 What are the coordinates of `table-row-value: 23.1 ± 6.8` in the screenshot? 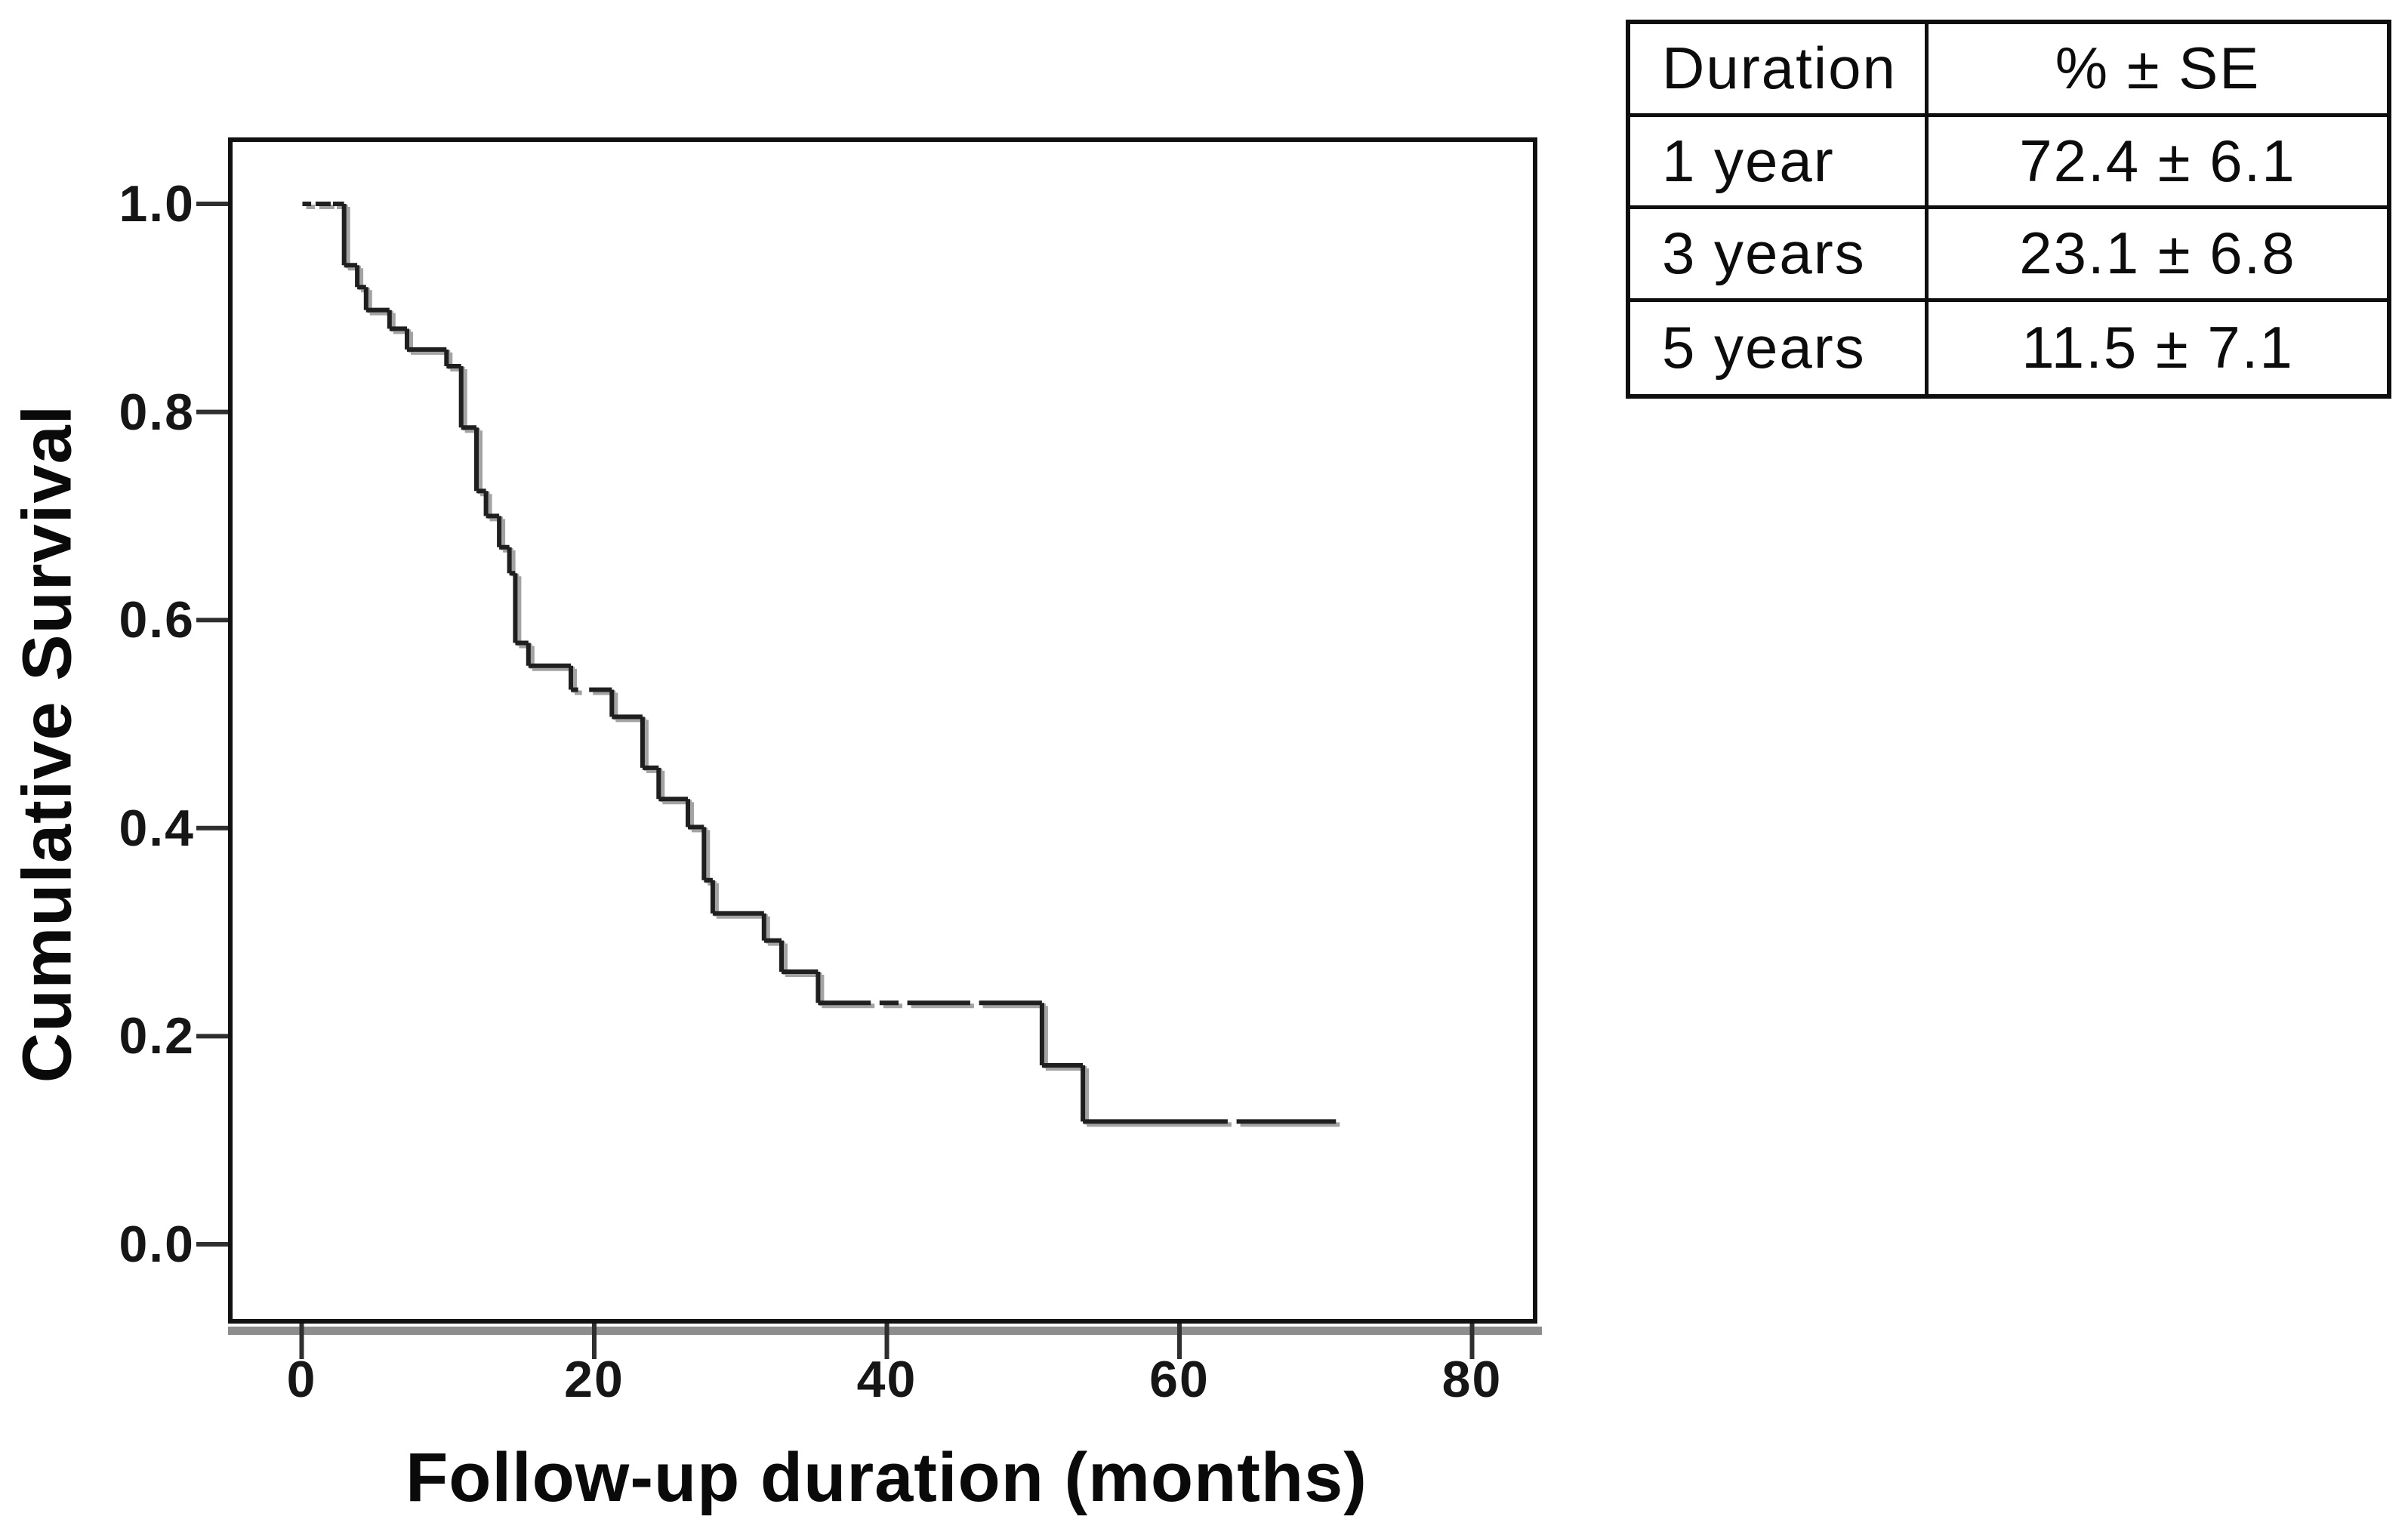 It's located at (2158, 255).